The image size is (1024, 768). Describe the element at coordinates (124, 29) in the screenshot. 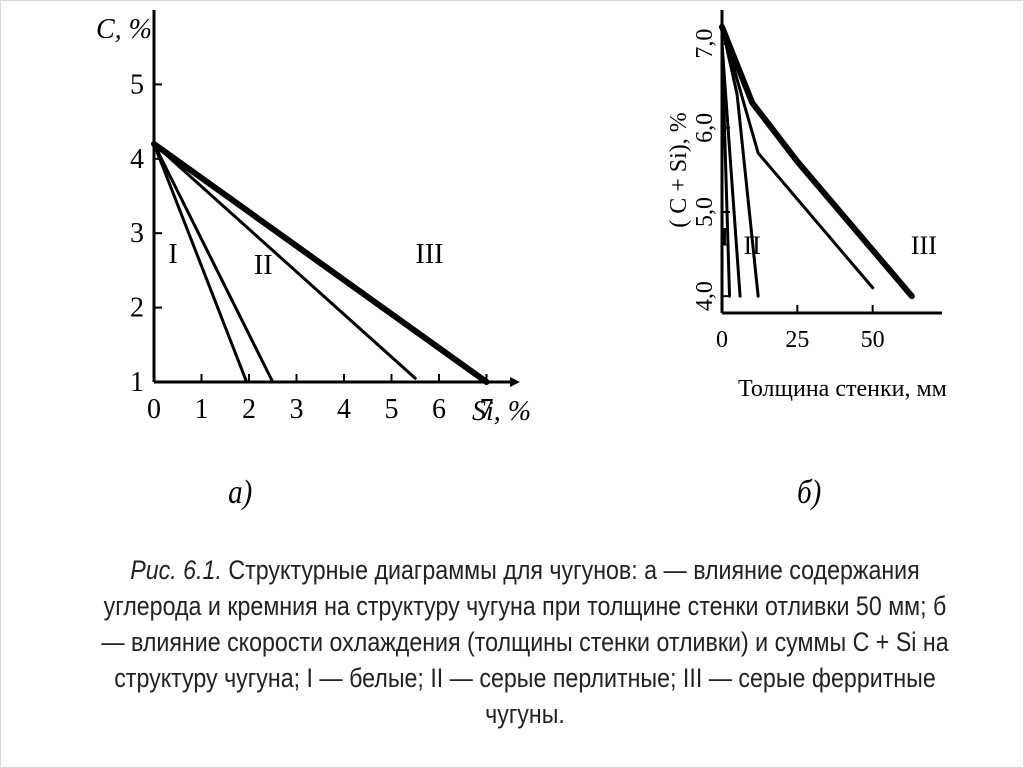

I see `chart-a-y-axis-title: C, %` at that location.